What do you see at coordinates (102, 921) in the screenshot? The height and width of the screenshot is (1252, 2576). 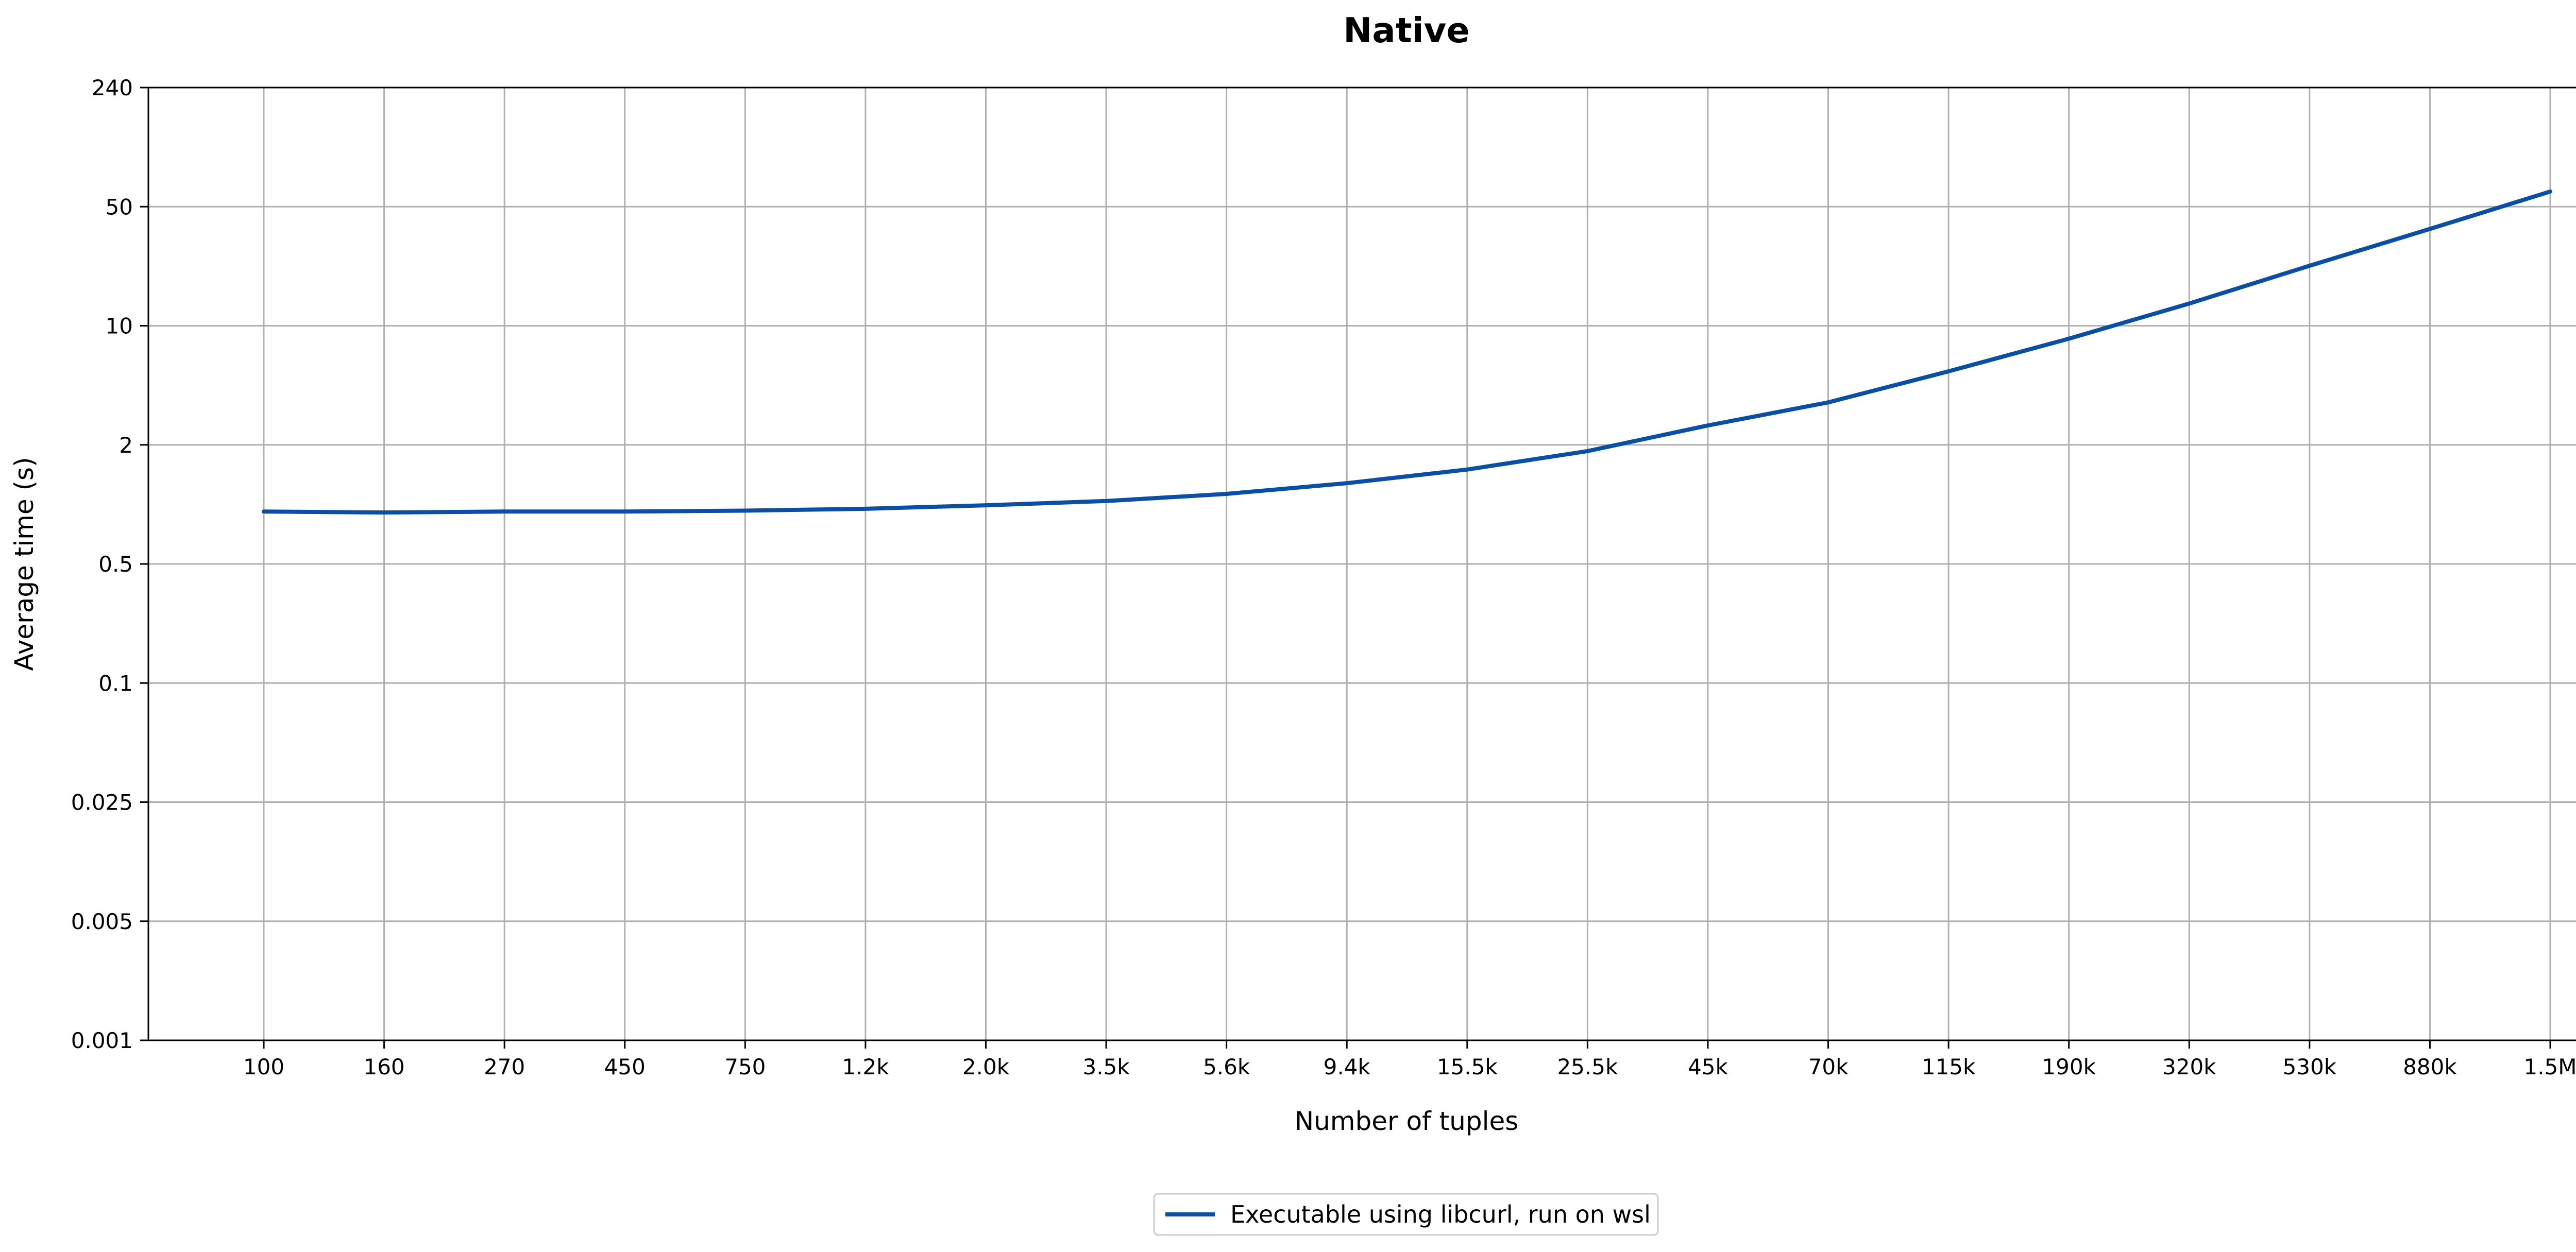 I see `y-tick-label-0-005: 0.005` at bounding box center [102, 921].